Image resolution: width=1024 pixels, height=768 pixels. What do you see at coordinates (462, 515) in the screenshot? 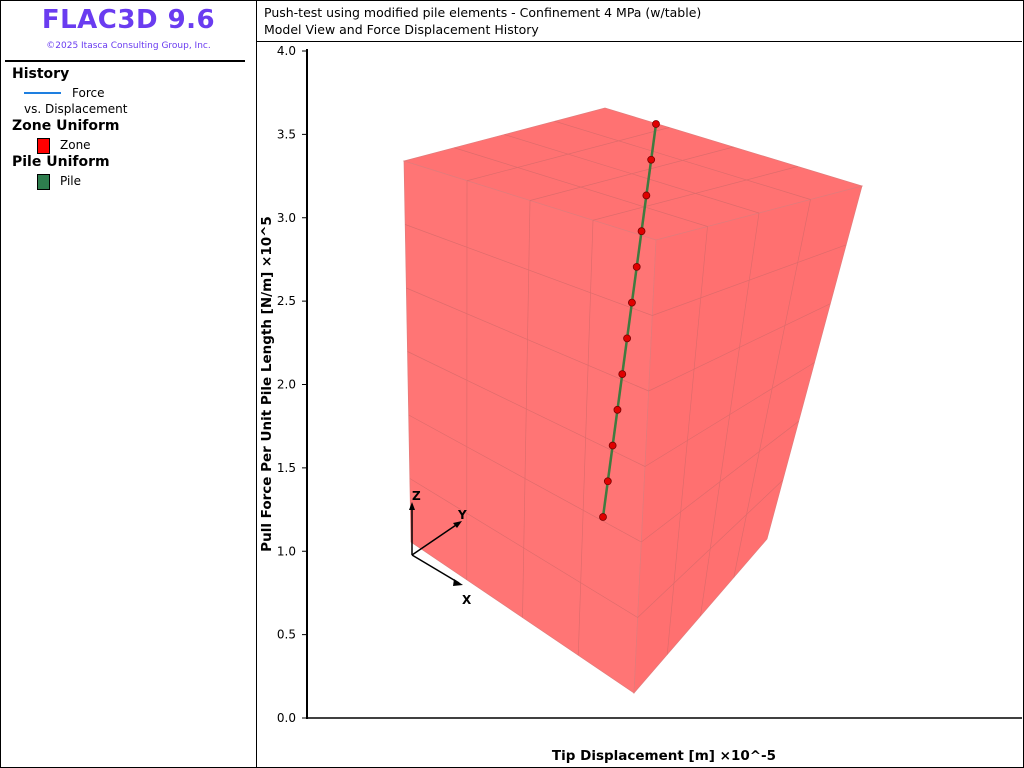
I see `axis-y-label: Y` at bounding box center [462, 515].